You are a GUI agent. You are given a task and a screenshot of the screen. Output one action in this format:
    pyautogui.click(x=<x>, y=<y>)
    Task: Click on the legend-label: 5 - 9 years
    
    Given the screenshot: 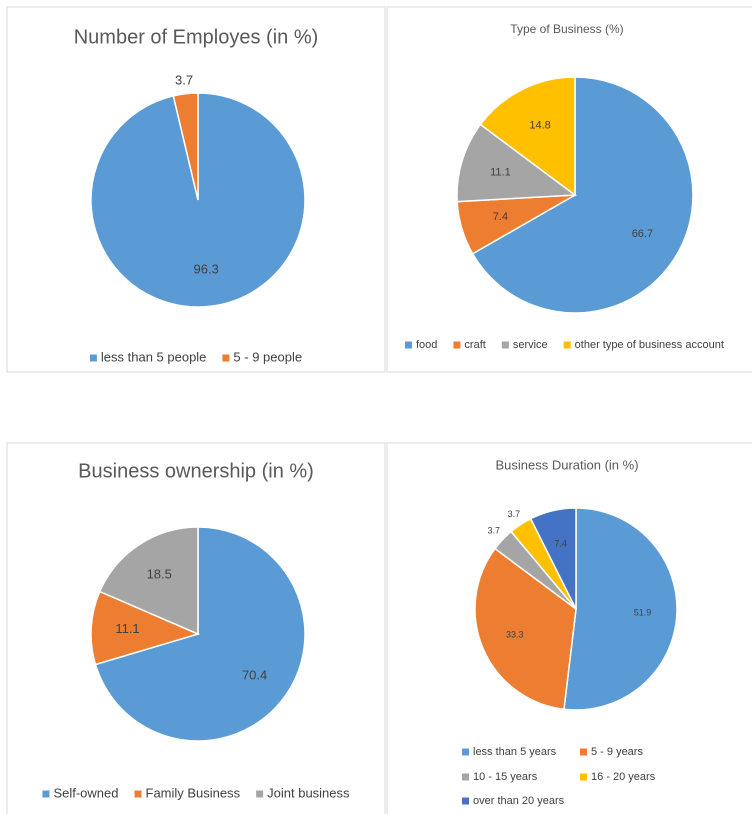 What is the action you would take?
    pyautogui.click(x=617, y=752)
    